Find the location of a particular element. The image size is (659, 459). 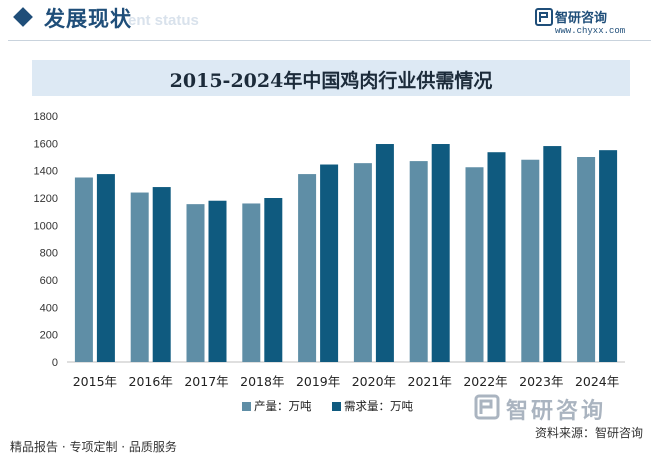

x-tick-label: 2020年 is located at coordinates (374, 381).